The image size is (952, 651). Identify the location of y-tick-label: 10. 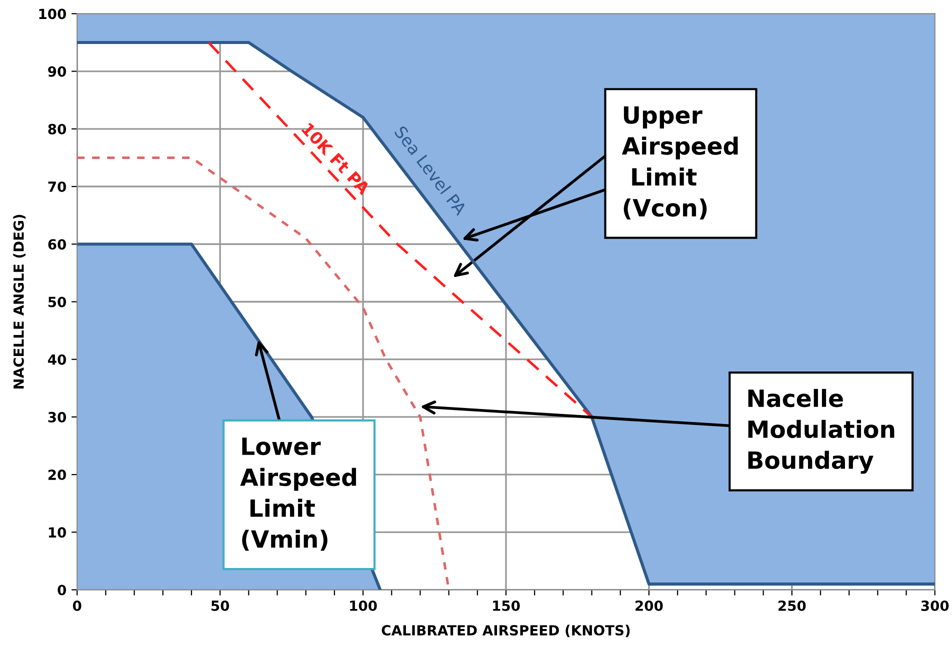
(57, 532).